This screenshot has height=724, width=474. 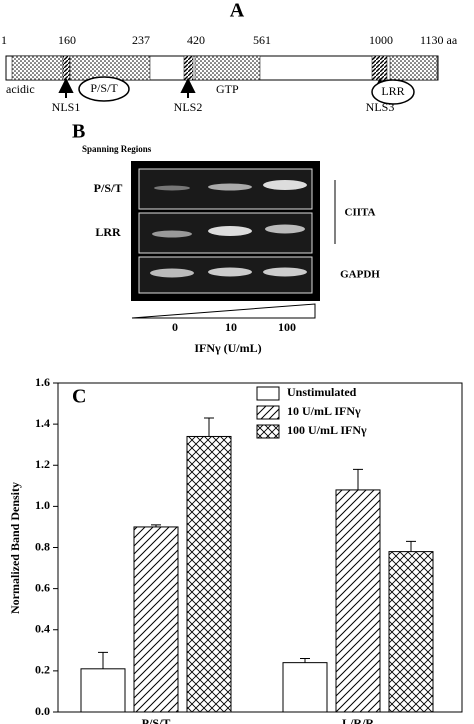 What do you see at coordinates (228, 229) in the screenshot?
I see `bands` at bounding box center [228, 229].